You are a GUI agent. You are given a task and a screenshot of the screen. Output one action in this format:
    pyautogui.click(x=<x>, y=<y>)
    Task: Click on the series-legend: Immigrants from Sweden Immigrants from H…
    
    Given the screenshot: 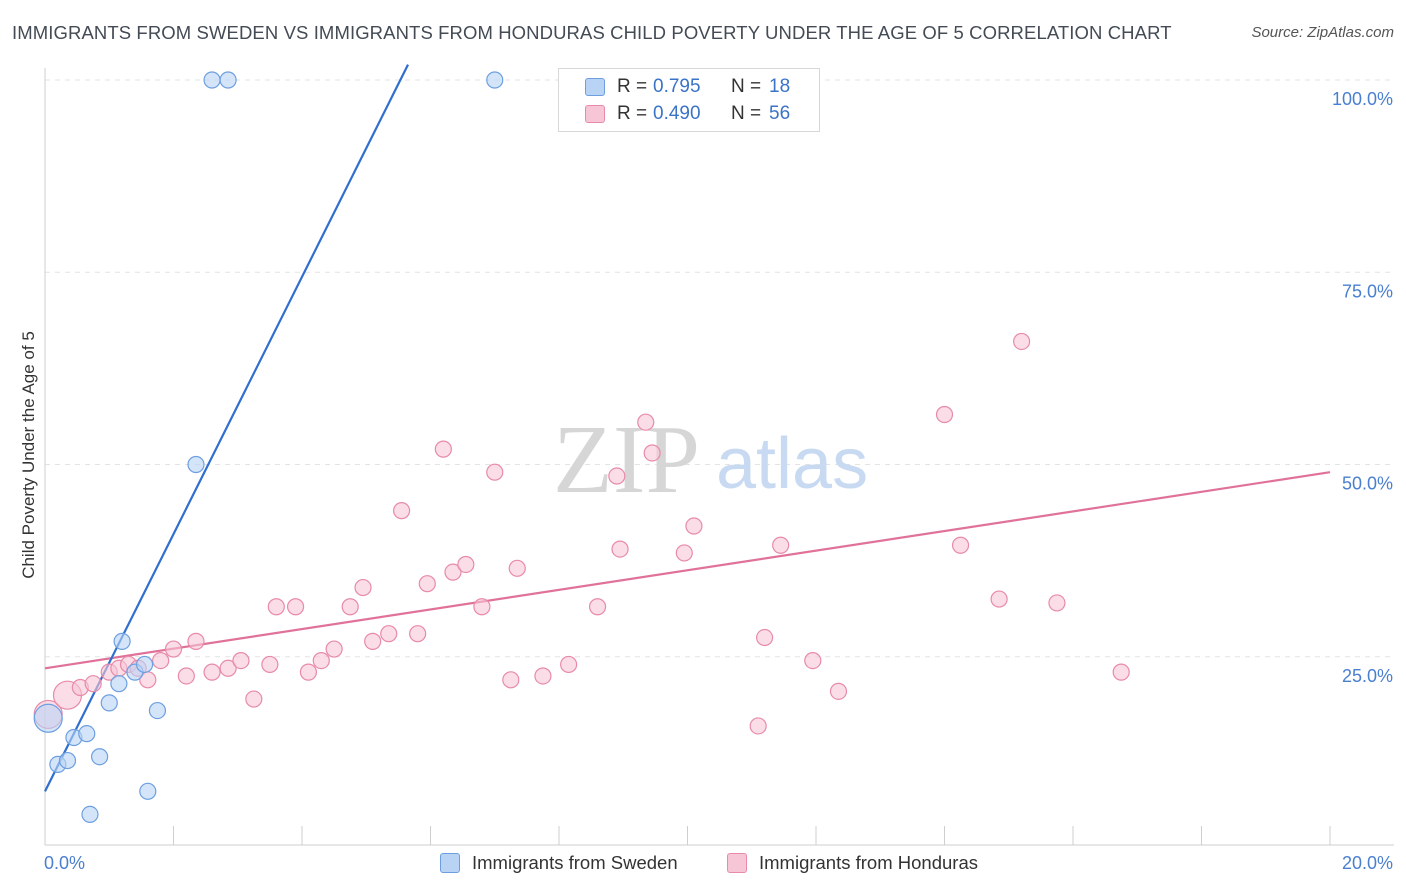 What is the action you would take?
    pyautogui.click(x=703, y=865)
    